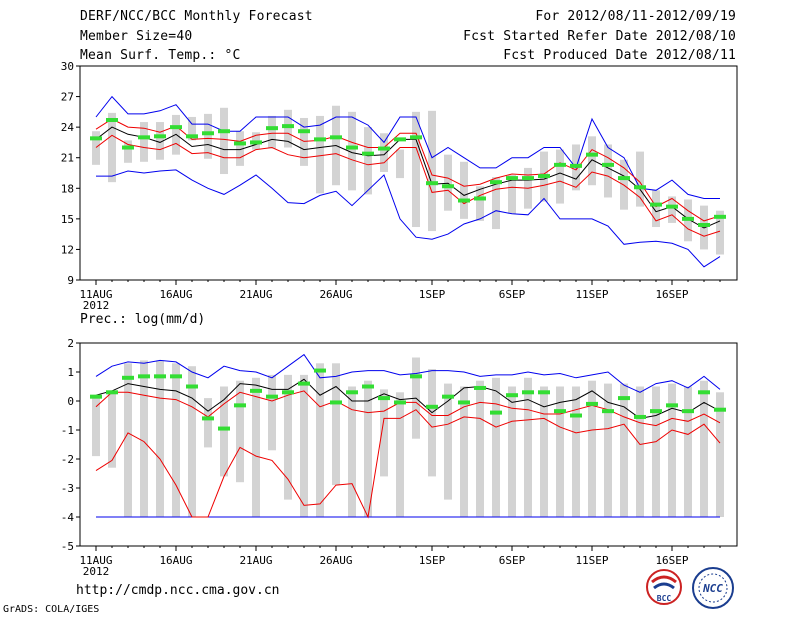 The image size is (800, 618). What do you see at coordinates (408, 218) in the screenshot?
I see `min-line` at bounding box center [408, 218].